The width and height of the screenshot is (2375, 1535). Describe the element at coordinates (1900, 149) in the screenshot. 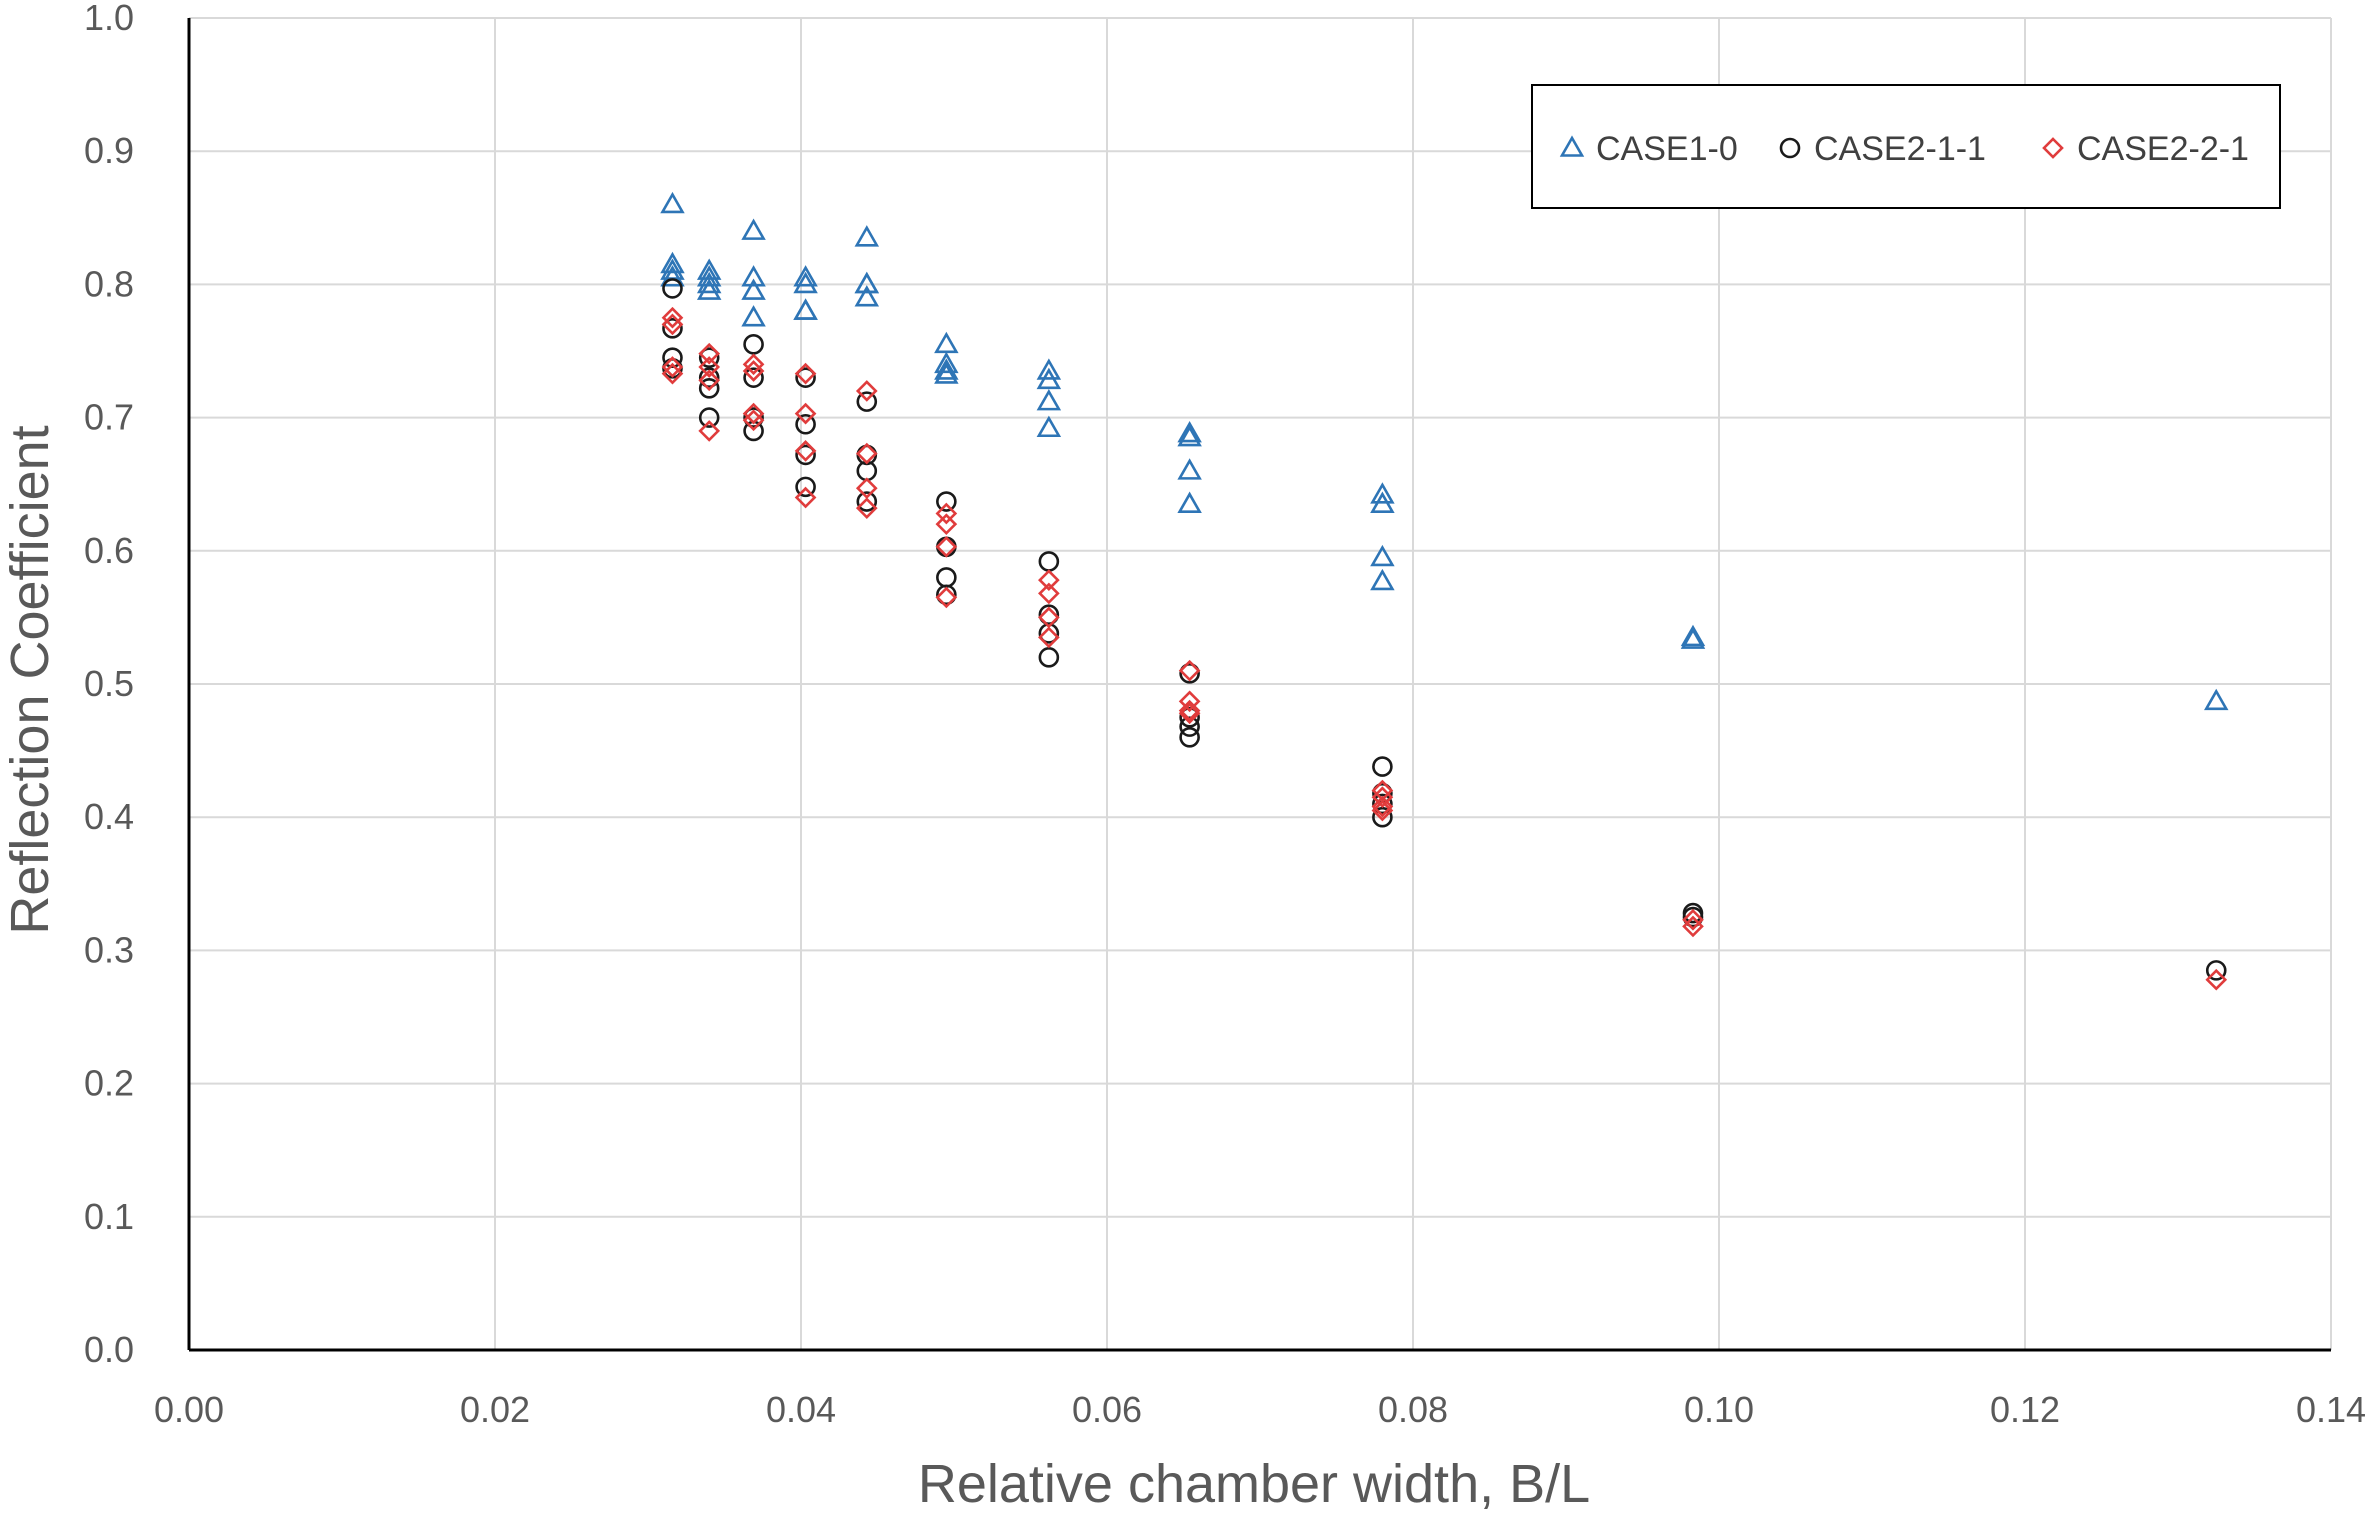

I see `legend-label: CASE2-1-1` at that location.